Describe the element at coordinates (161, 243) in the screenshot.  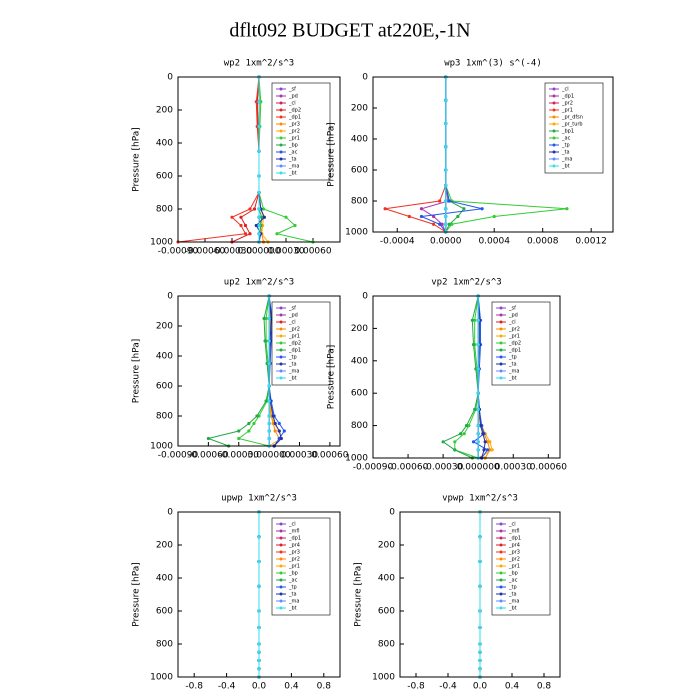
I see `y-tick-label: 1000` at that location.